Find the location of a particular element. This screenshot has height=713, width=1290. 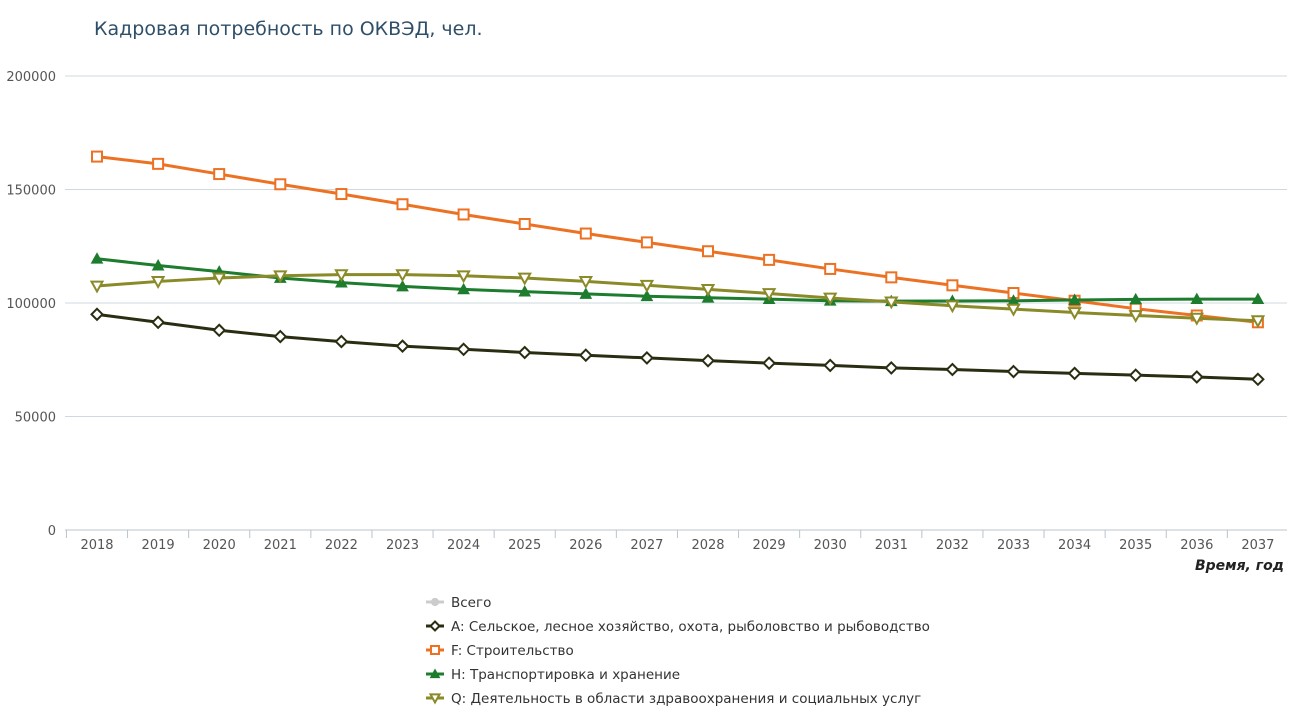

legend-item: F: Строительство is located at coordinates (500, 651).